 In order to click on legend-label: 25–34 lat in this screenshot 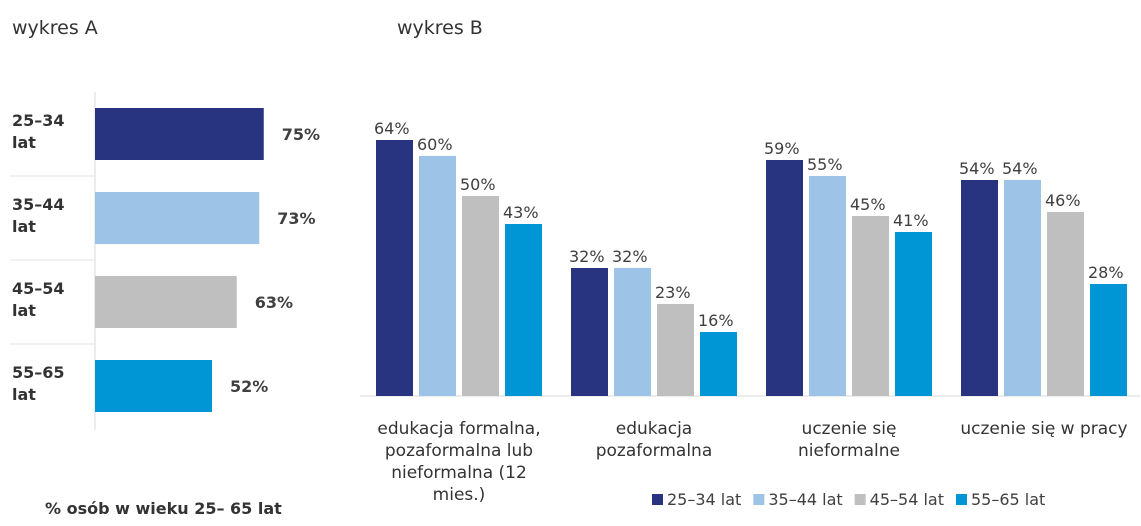, I will do `click(704, 499)`.